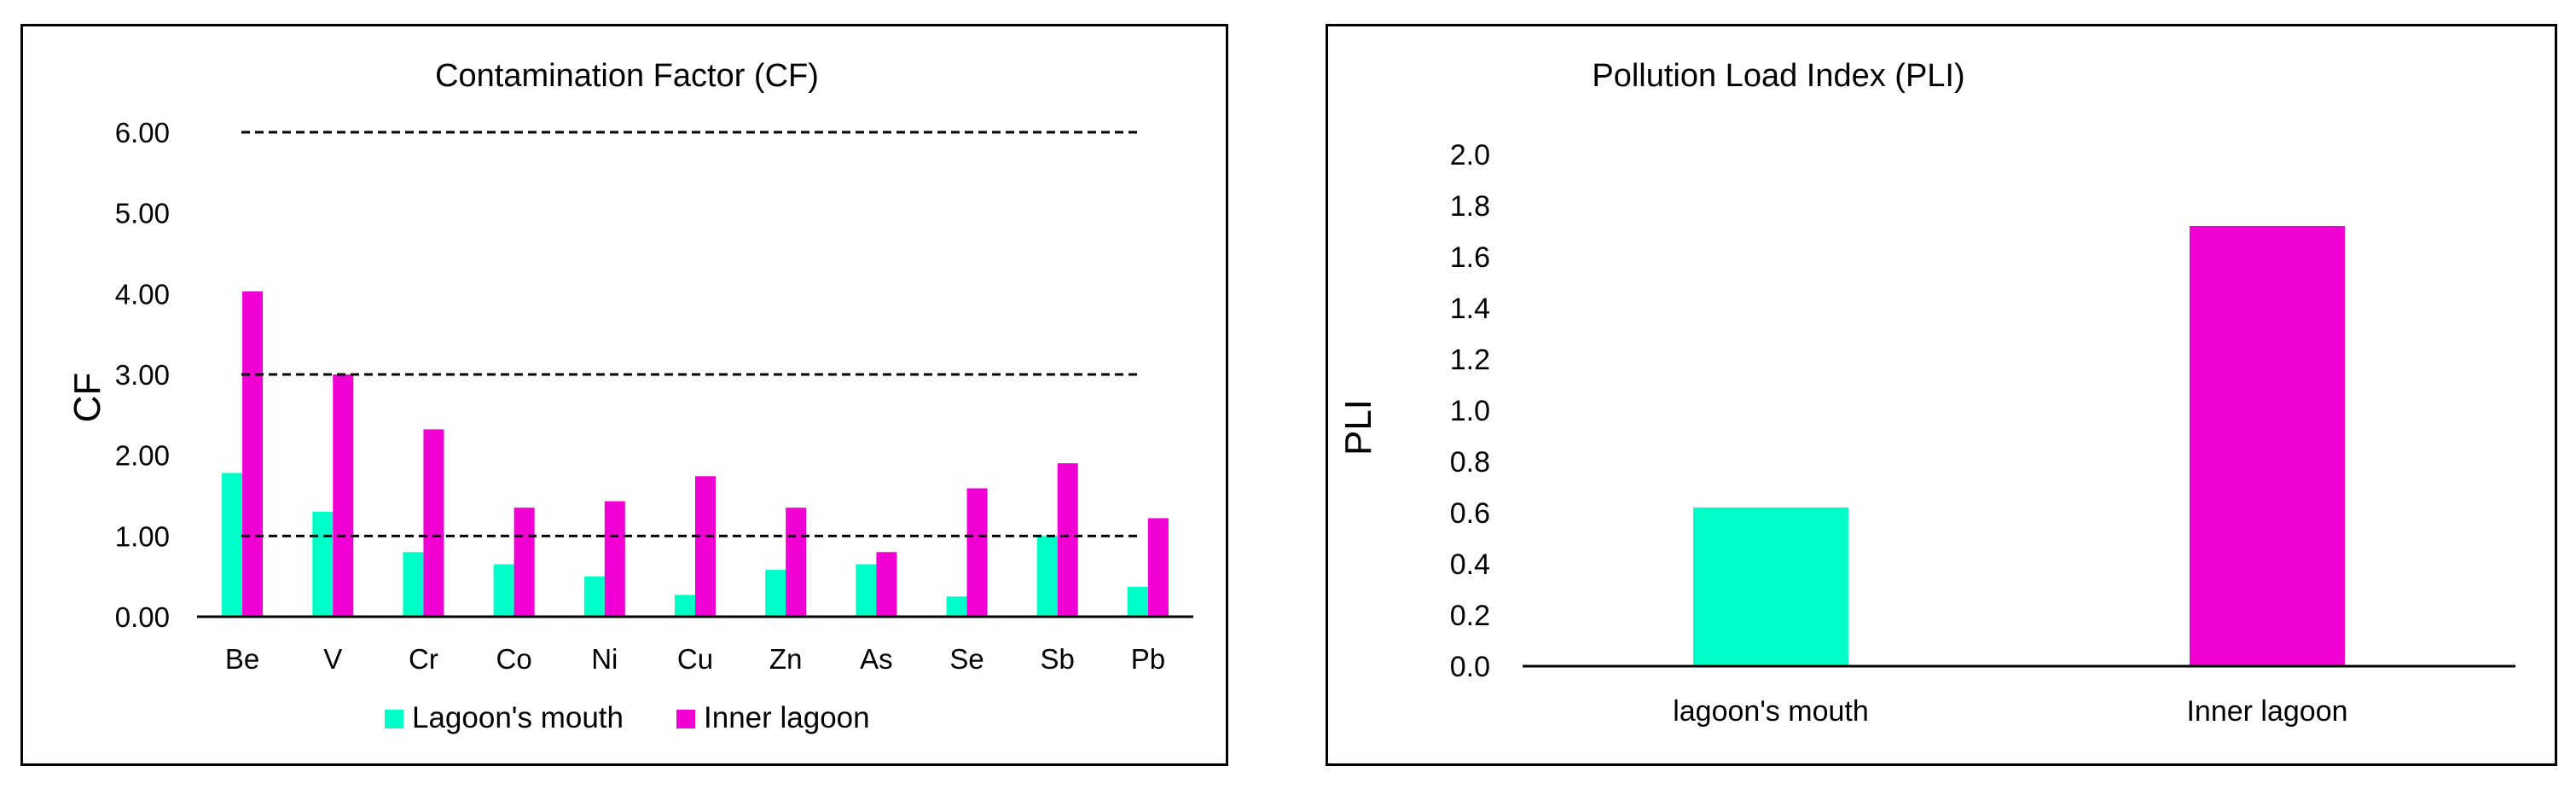  I want to click on cf-x-tick-label: Co, so click(514, 659).